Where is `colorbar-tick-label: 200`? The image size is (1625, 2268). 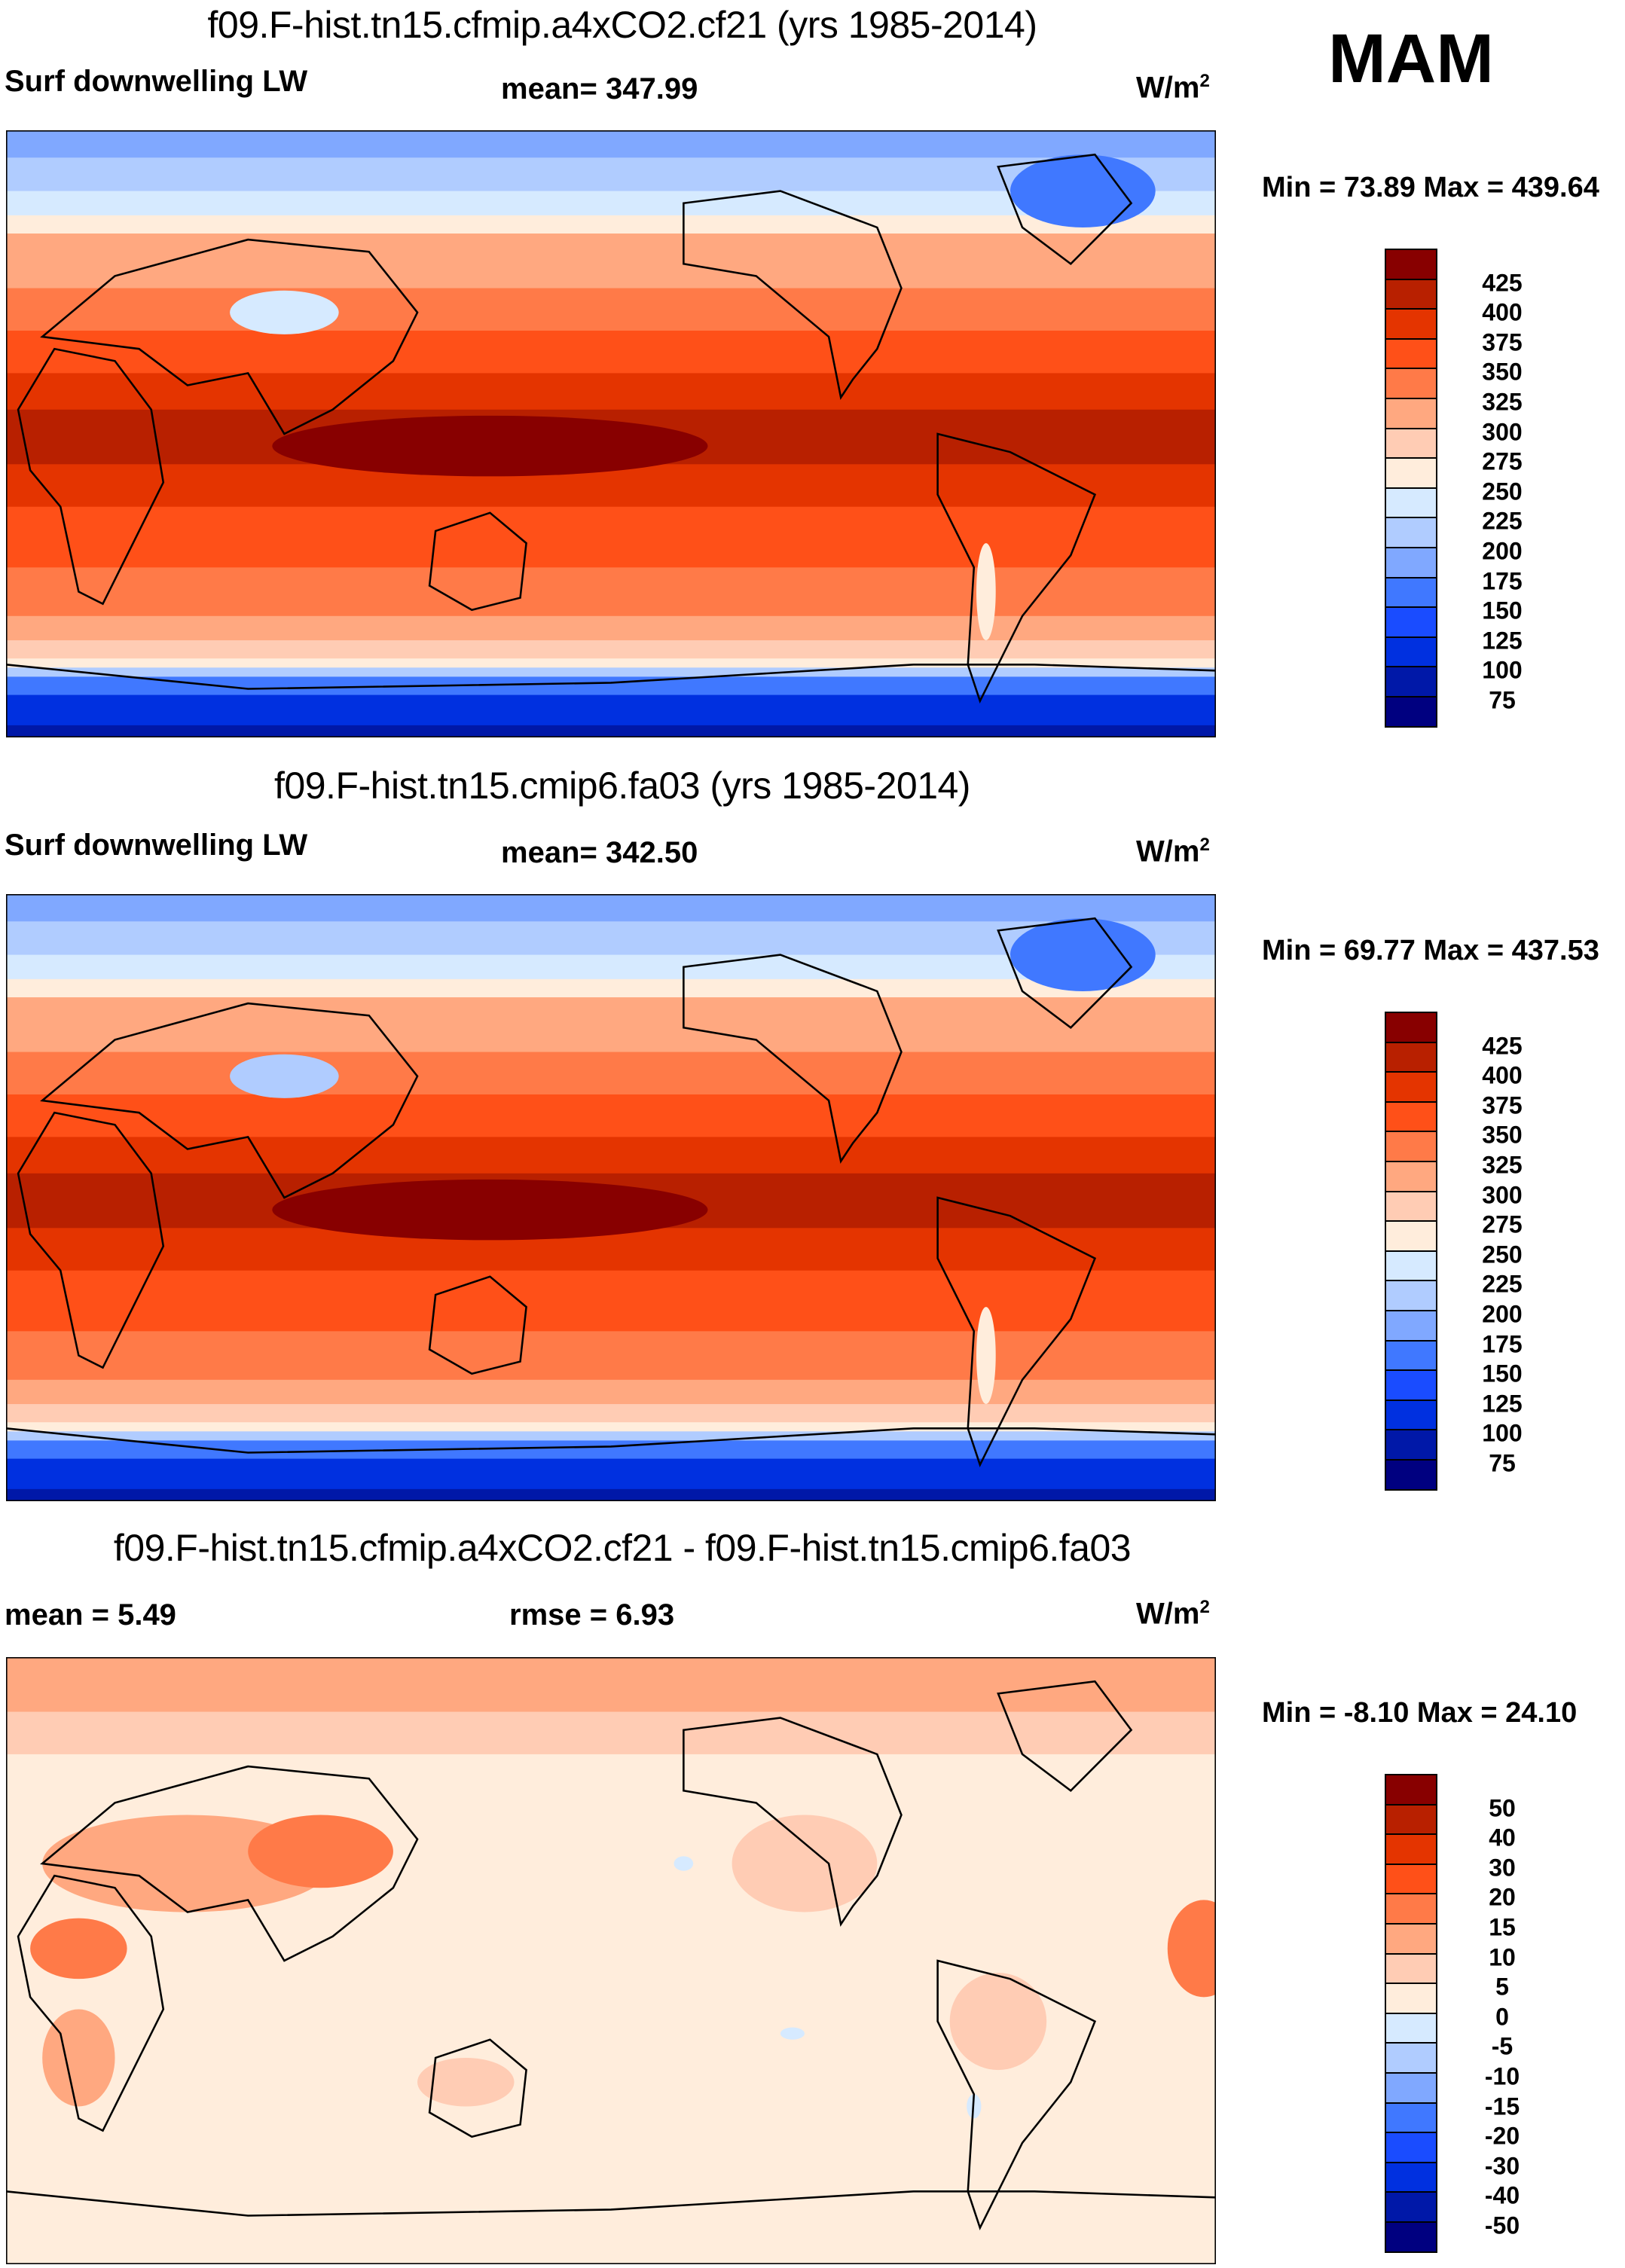 colorbar-tick-label: 200 is located at coordinates (1502, 1314).